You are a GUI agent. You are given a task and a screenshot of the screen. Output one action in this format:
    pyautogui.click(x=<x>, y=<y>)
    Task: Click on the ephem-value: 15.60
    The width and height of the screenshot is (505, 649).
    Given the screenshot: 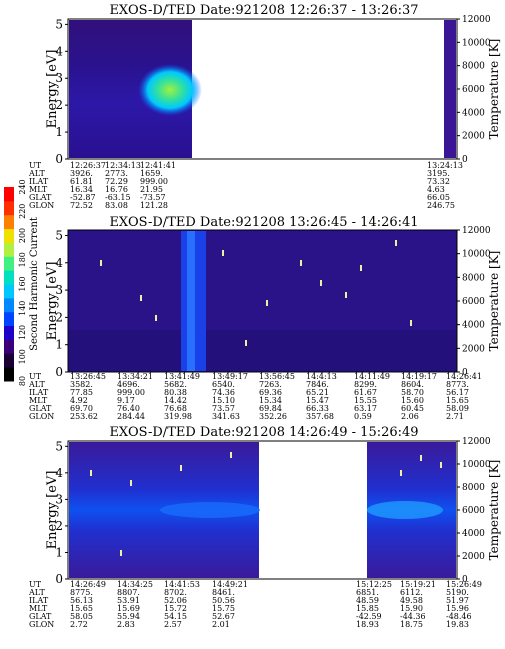 What is the action you would take?
    pyautogui.click(x=412, y=400)
    